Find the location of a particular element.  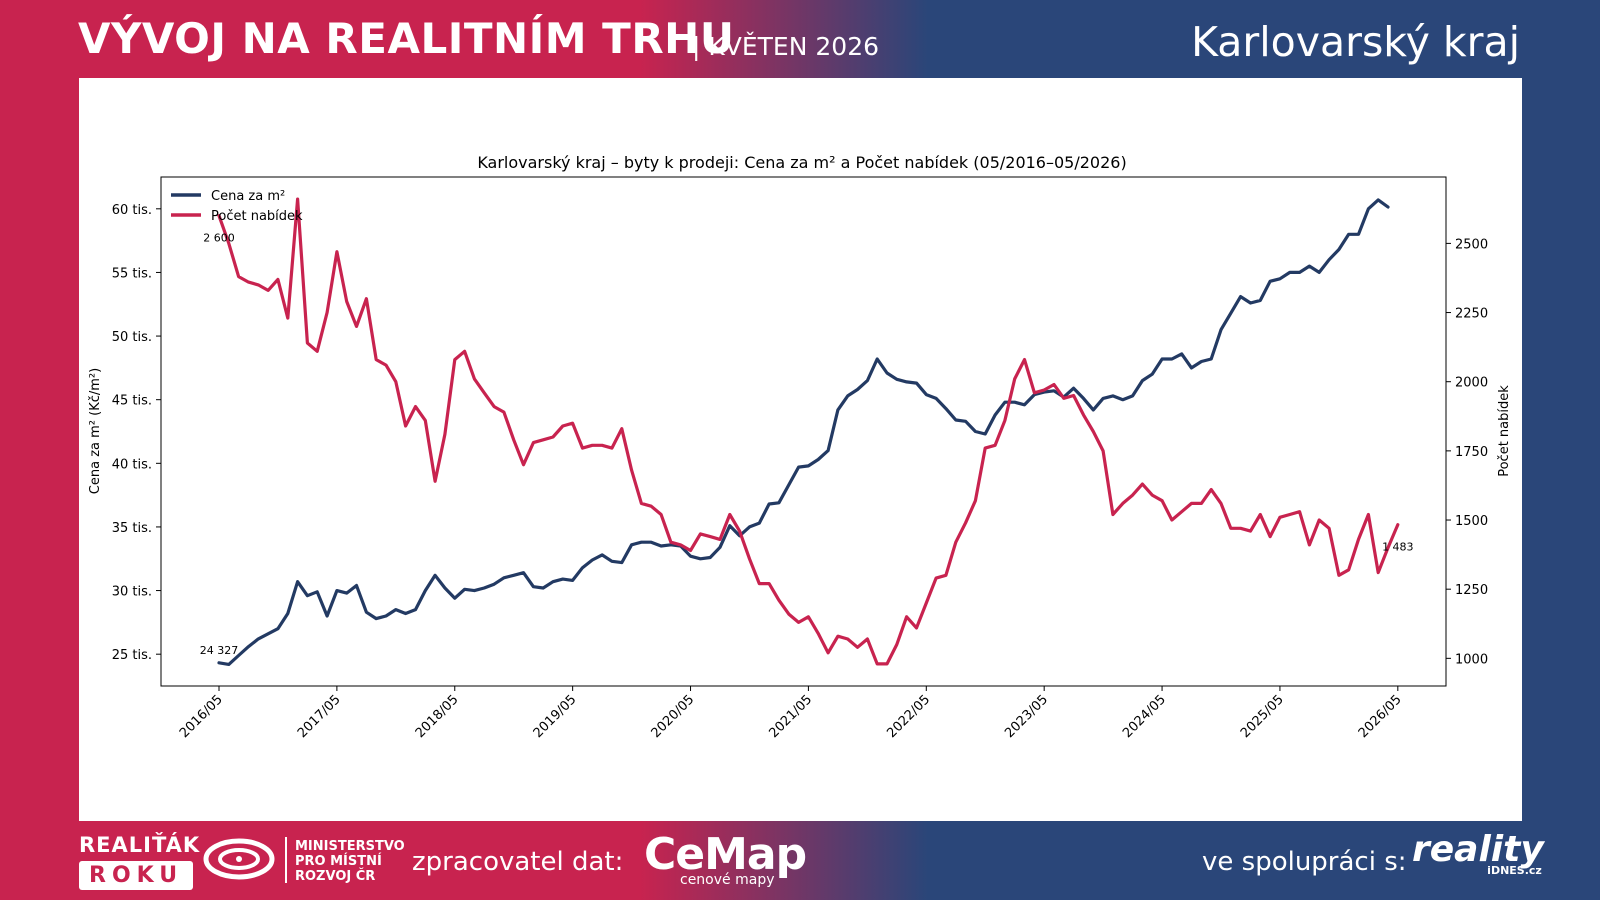

award-line-1: REALIŤÁK is located at coordinates (140, 845).